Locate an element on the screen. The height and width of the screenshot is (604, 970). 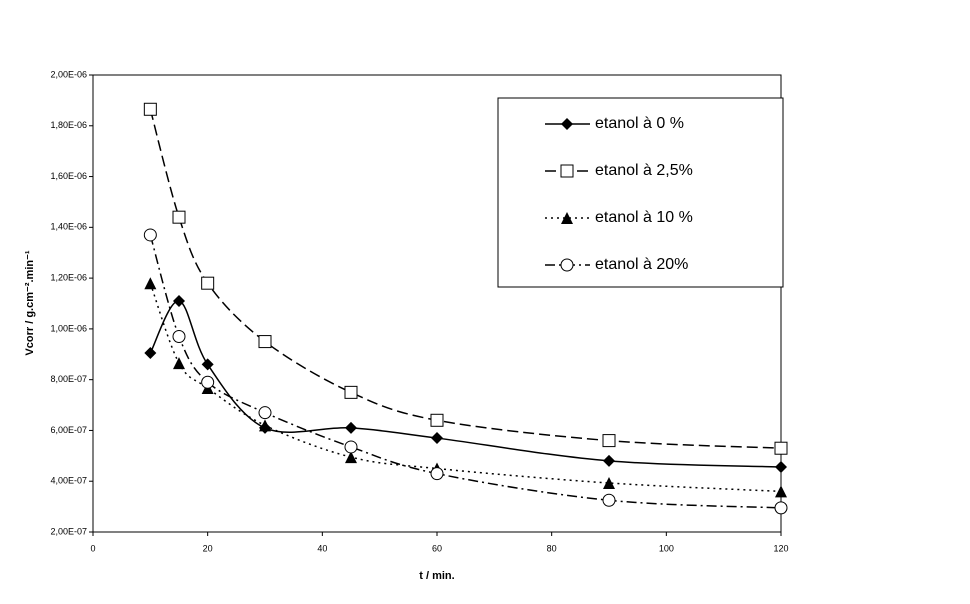
x-tick-label: 80 is located at coordinates (552, 548).